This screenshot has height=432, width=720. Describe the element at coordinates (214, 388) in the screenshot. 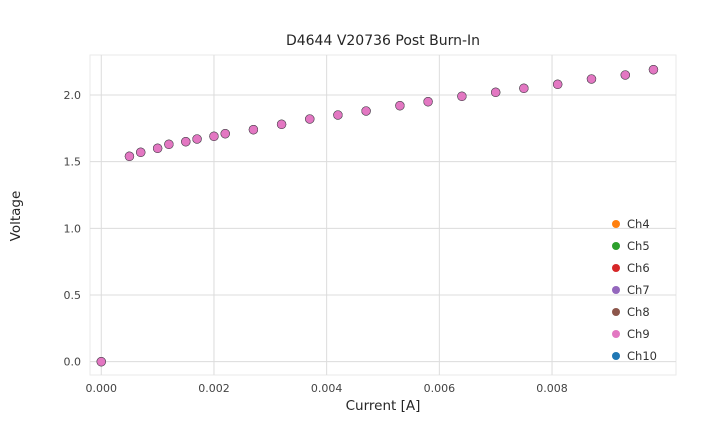

I see `x-tick-label: 0.002` at that location.